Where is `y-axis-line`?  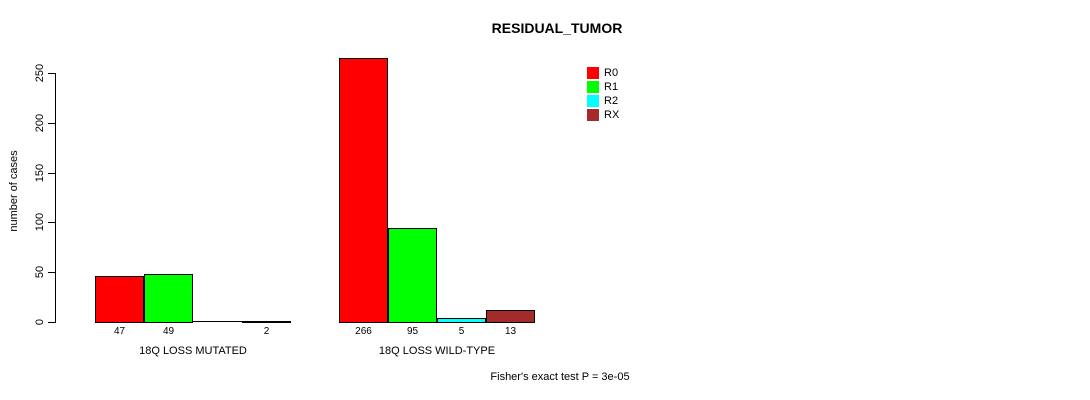 y-axis-line is located at coordinates (55, 198).